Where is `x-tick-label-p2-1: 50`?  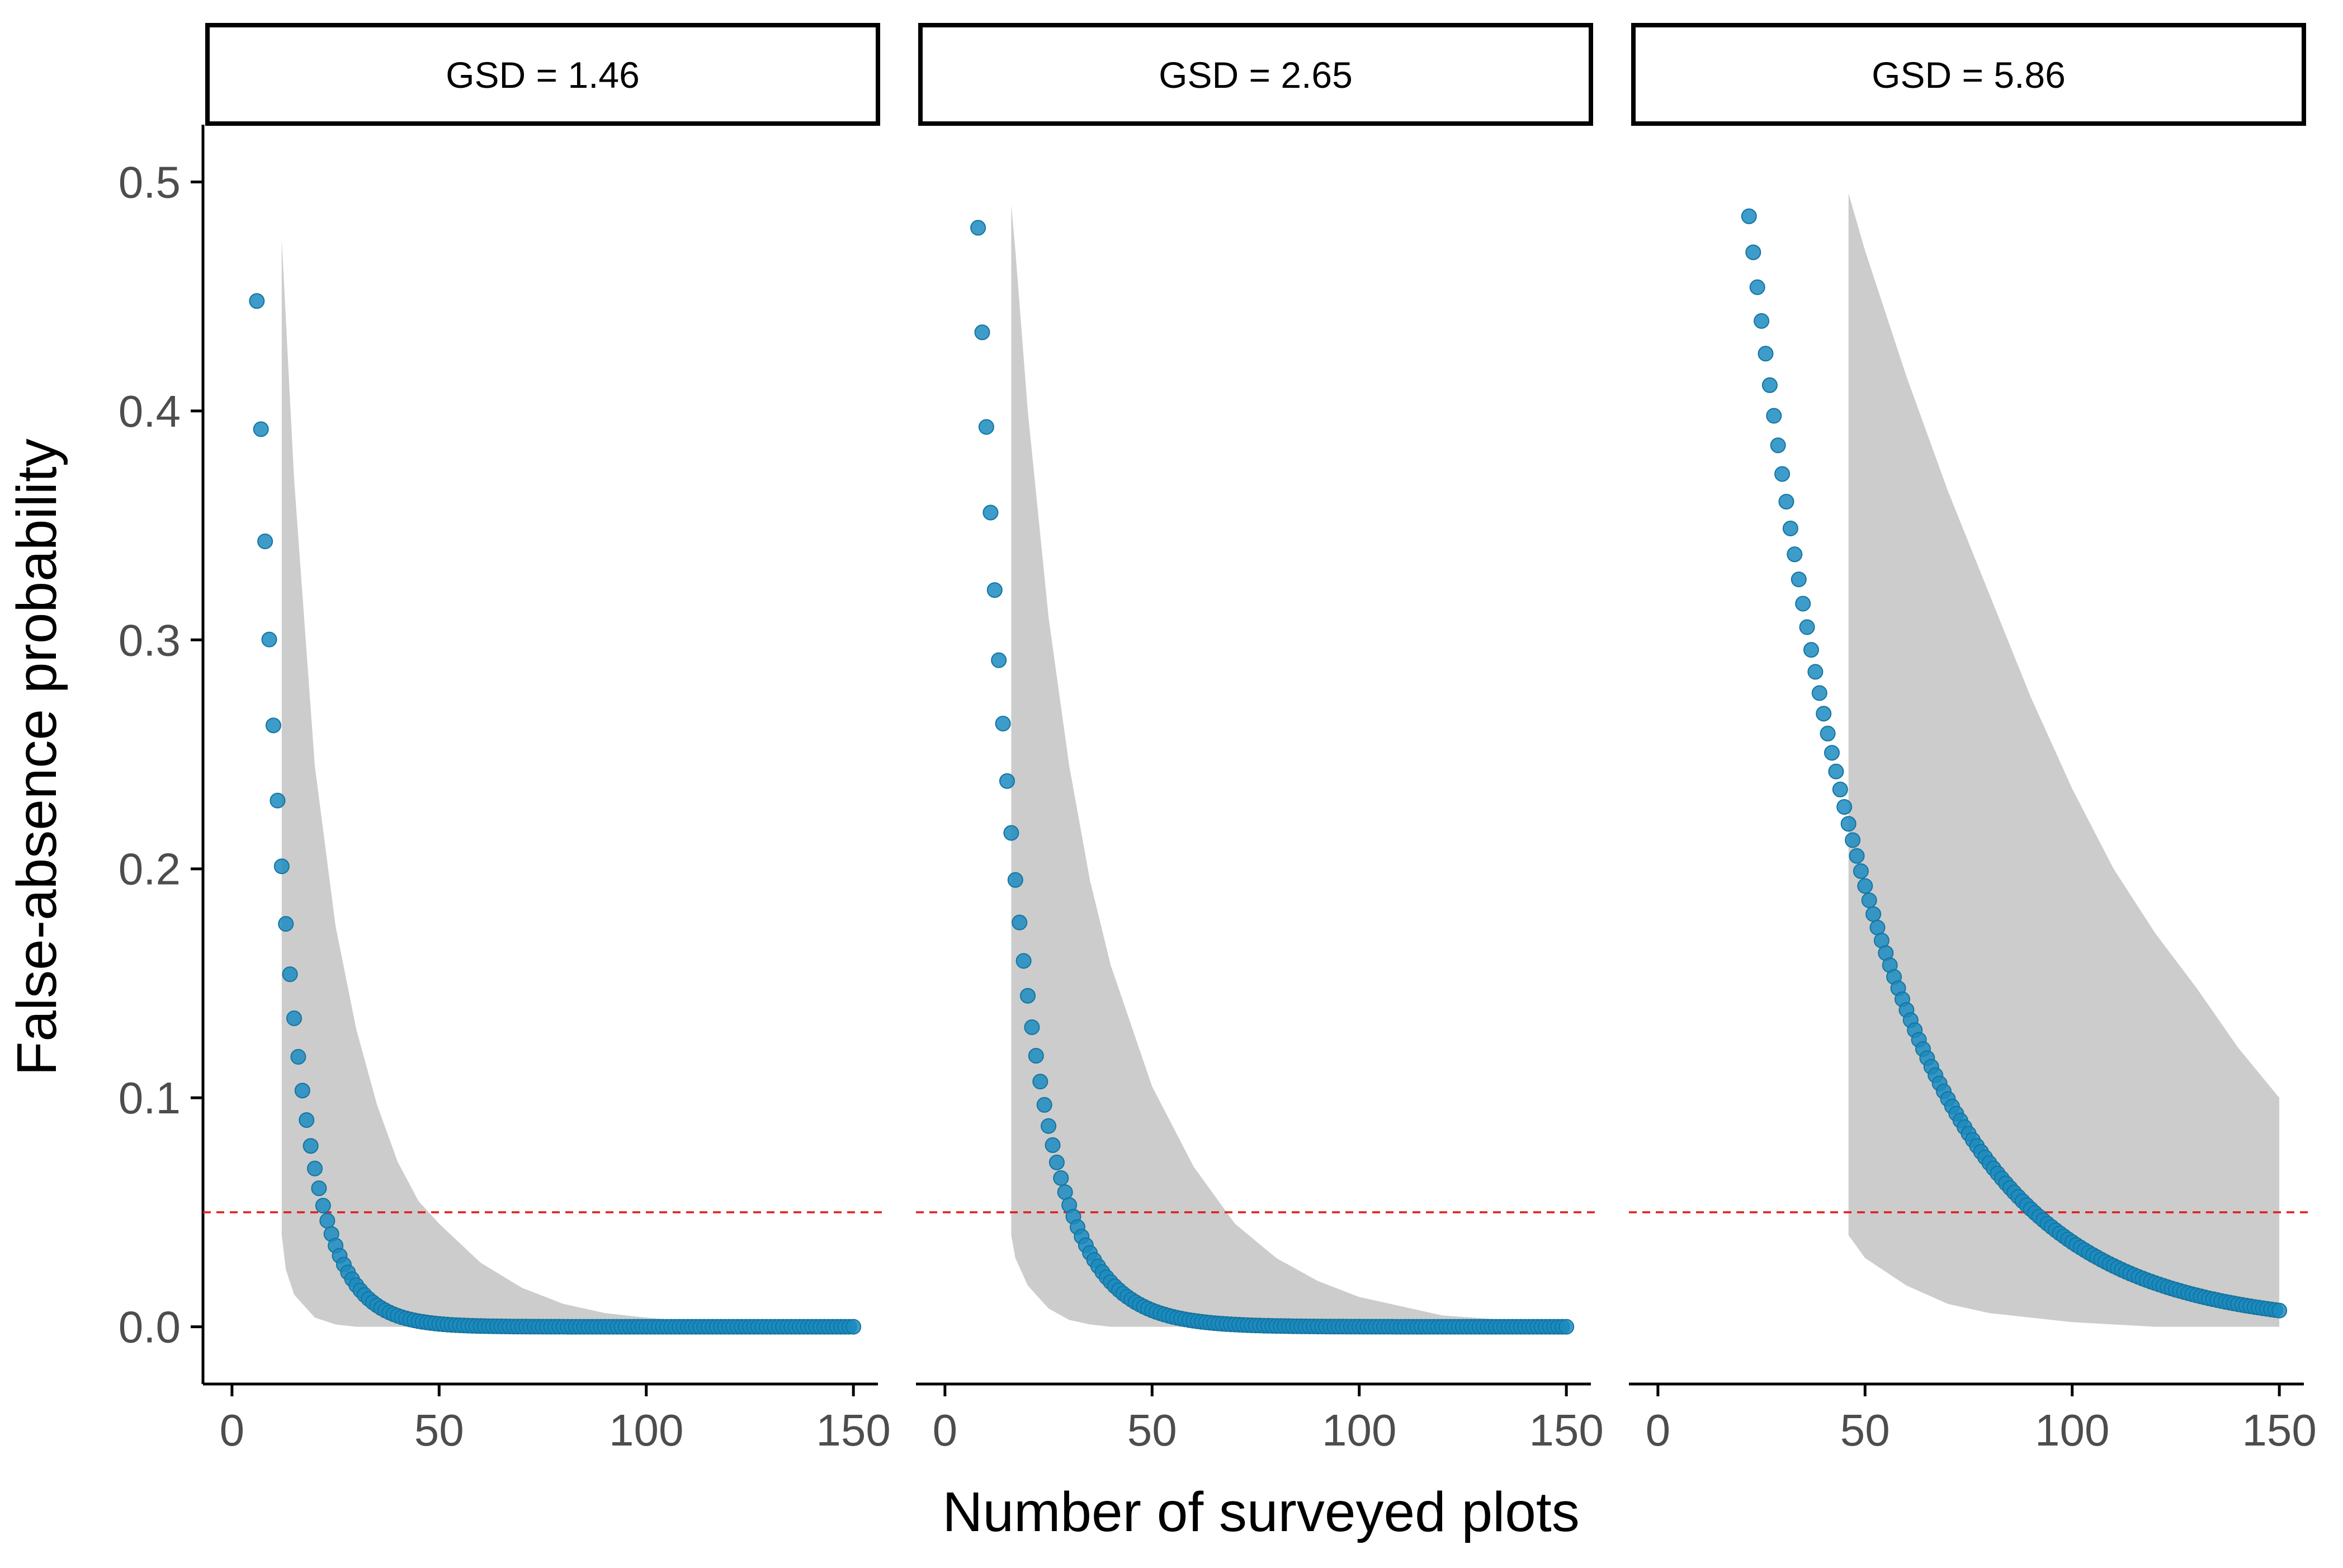
x-tick-label-p2-1: 50 is located at coordinates (1152, 1430).